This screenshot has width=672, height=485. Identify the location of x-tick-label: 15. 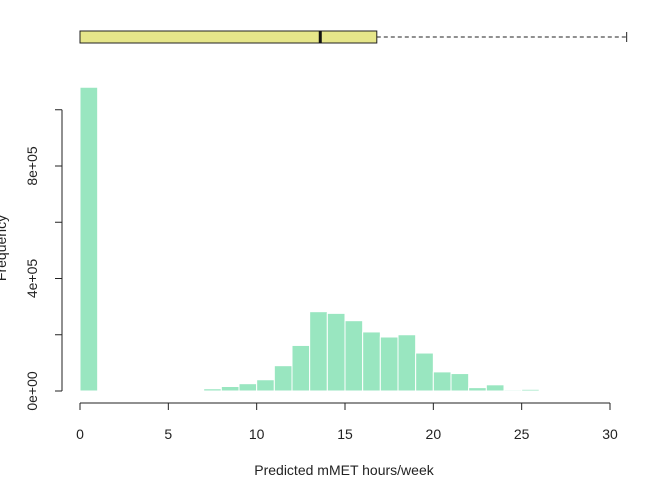
(345, 434).